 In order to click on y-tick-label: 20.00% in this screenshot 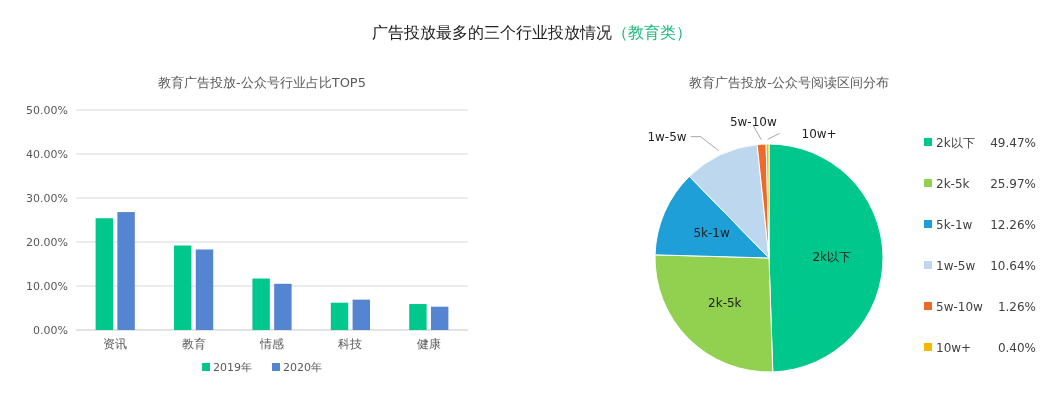, I will do `click(47, 242)`.